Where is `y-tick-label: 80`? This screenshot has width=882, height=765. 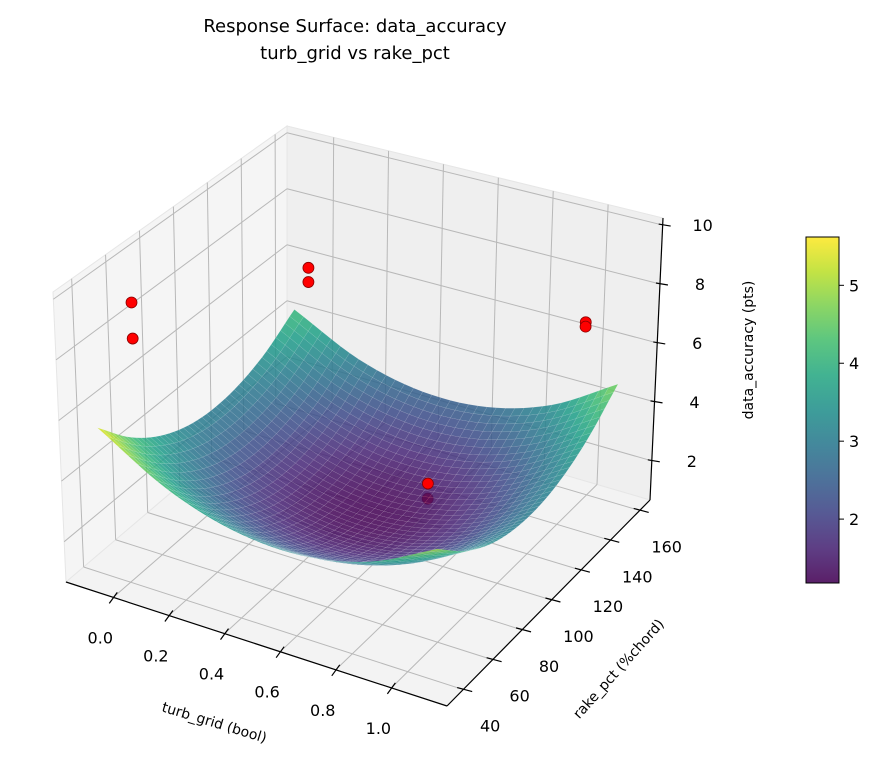 y-tick-label: 80 is located at coordinates (549, 666).